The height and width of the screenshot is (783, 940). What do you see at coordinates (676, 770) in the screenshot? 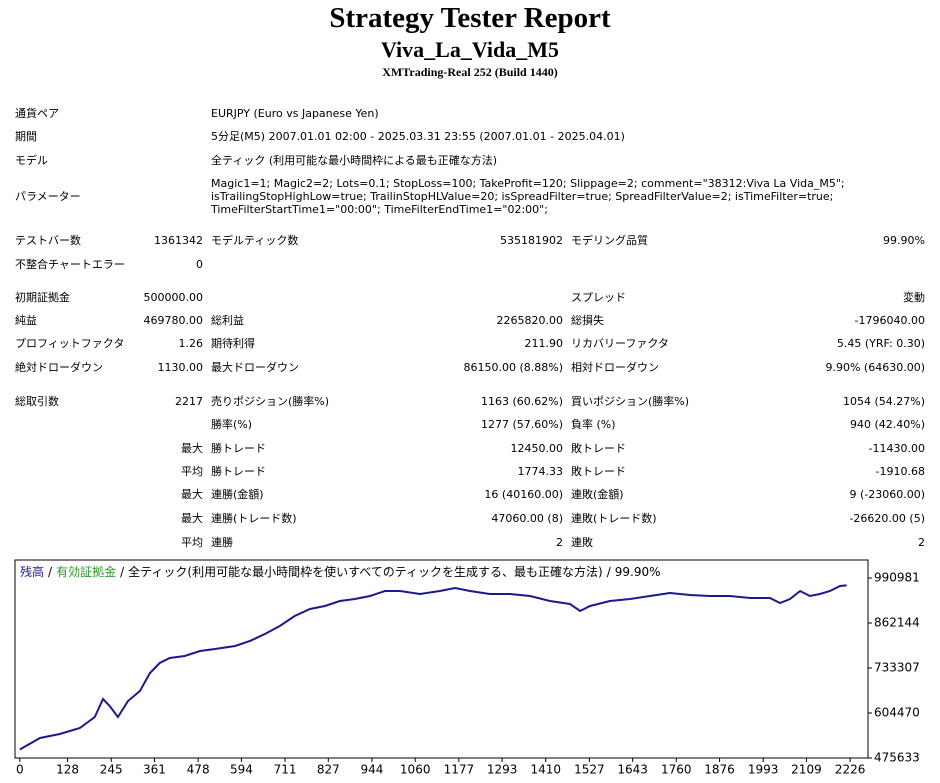
I see `x-tick-label: 1760` at bounding box center [676, 770].